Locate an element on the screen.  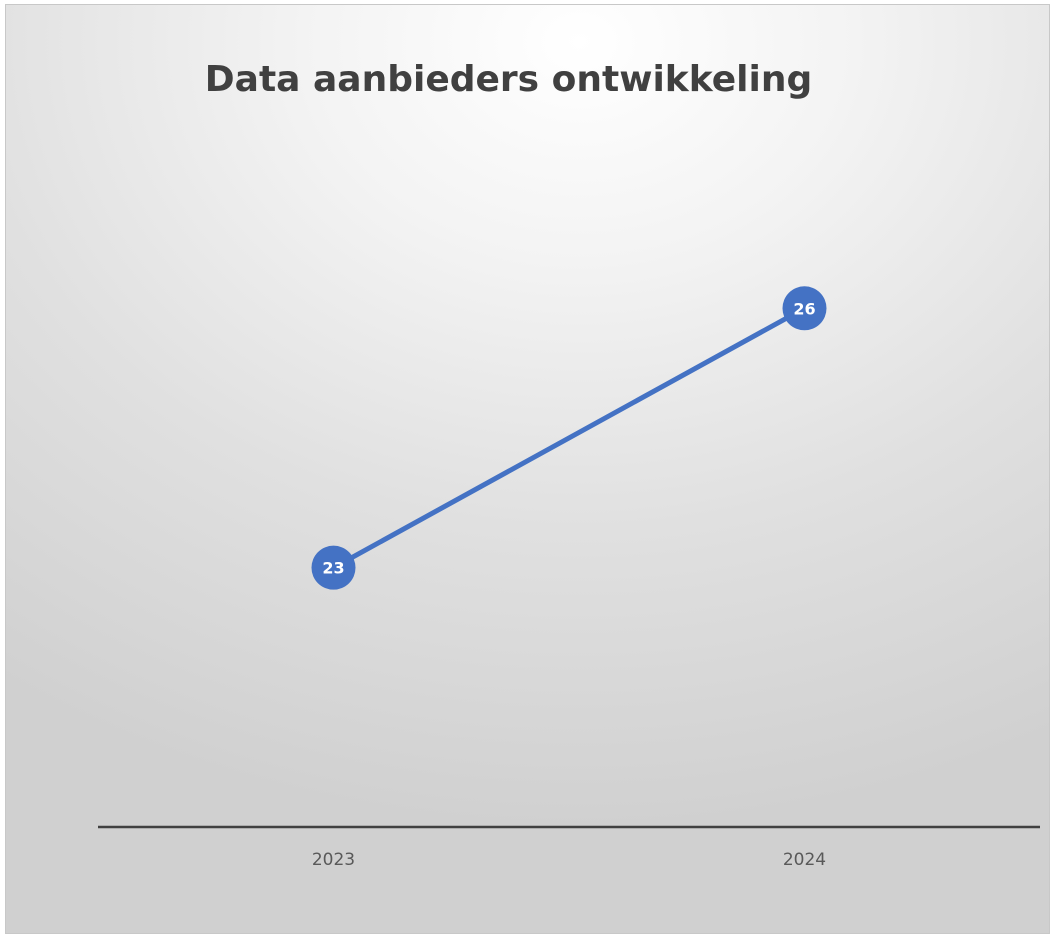
data-label-2023: 23 is located at coordinates (333, 568).